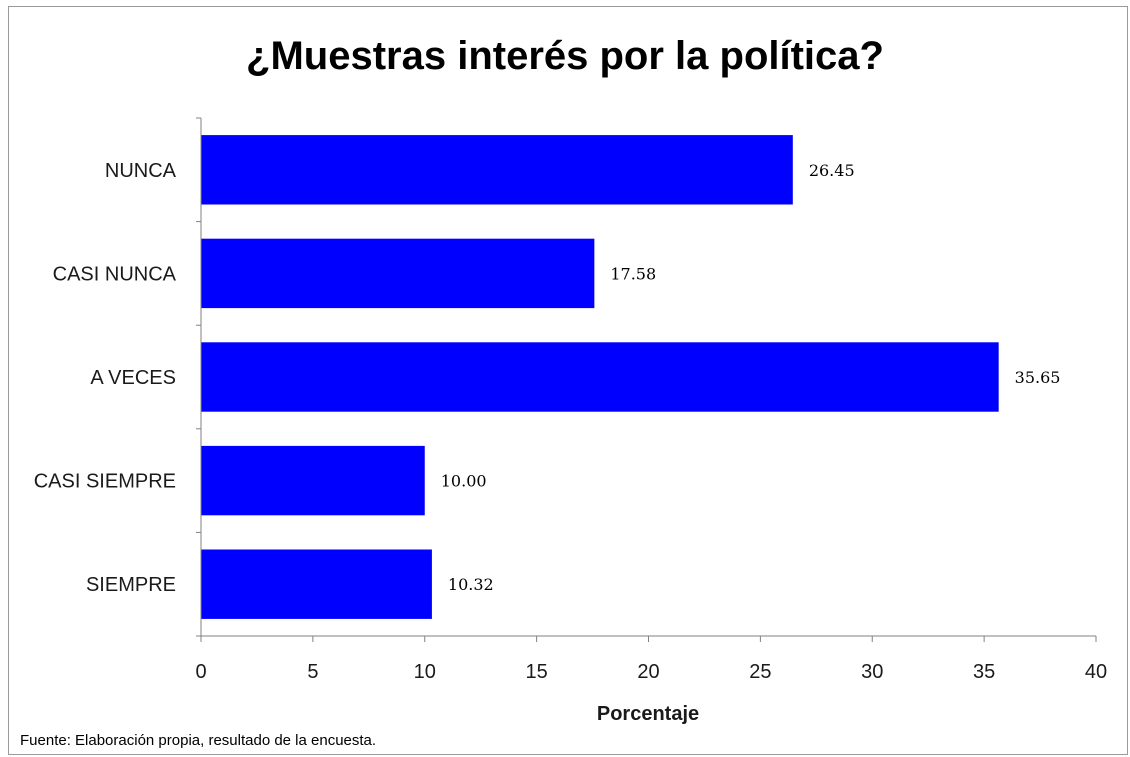 This screenshot has width=1130, height=757. What do you see at coordinates (312, 672) in the screenshot?
I see `x-tick-label: 5` at bounding box center [312, 672].